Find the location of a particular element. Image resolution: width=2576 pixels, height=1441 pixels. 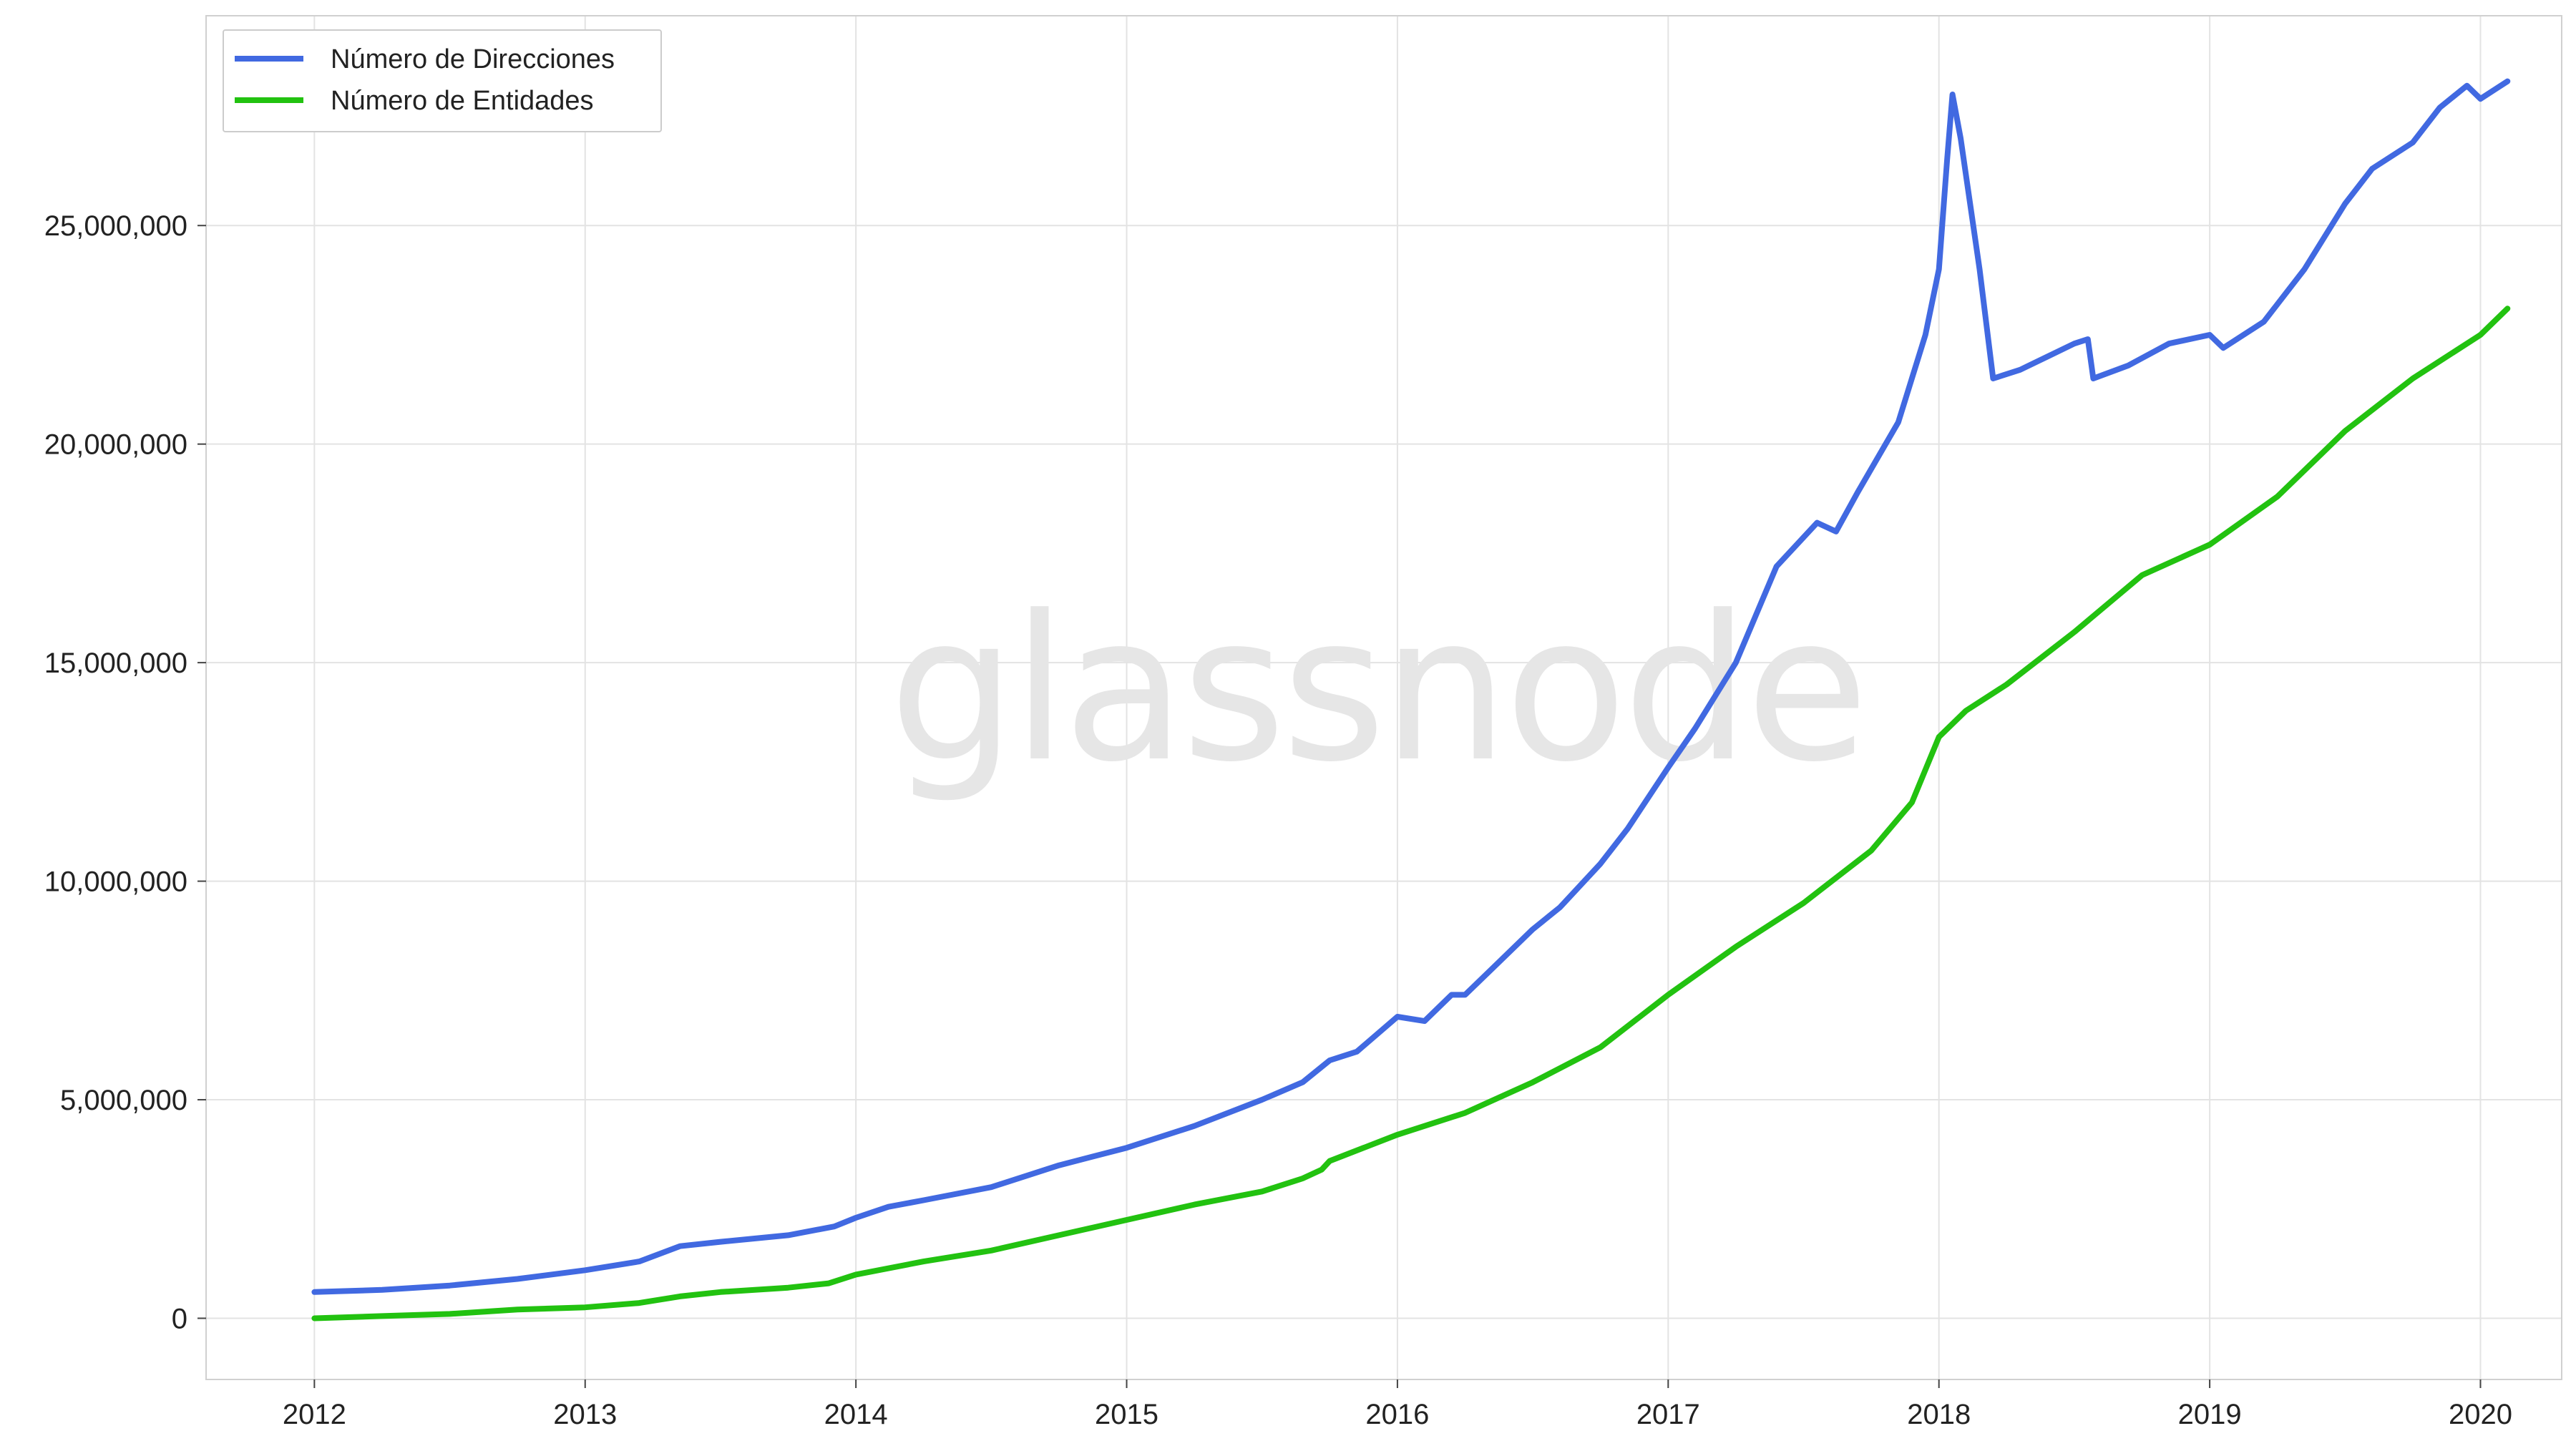

x-tick-label: 2017 is located at coordinates (1668, 1415).